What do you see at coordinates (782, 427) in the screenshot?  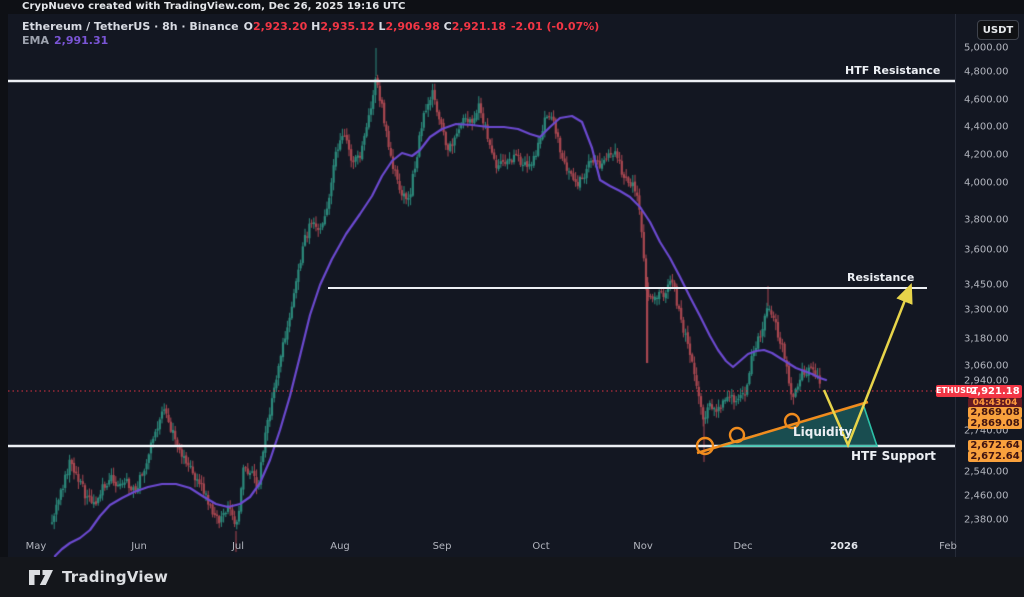 I see `ascending-trendline` at bounding box center [782, 427].